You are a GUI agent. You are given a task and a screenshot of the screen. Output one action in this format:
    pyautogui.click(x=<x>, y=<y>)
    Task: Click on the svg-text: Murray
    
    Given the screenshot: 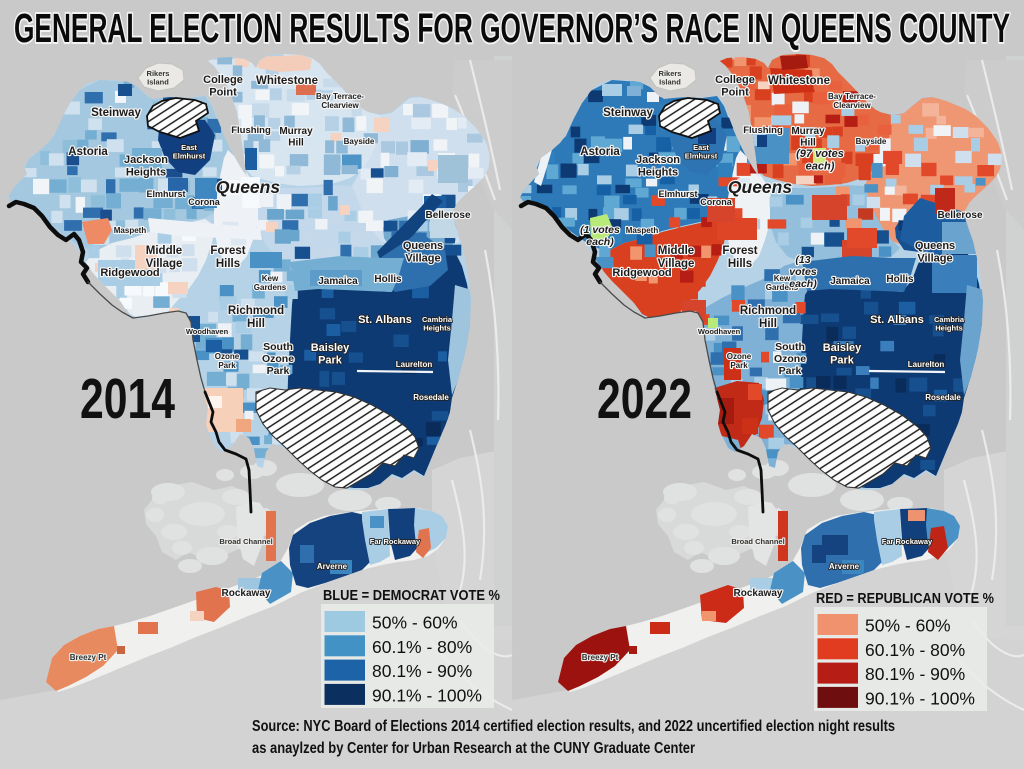 What is the action you would take?
    pyautogui.click(x=808, y=131)
    